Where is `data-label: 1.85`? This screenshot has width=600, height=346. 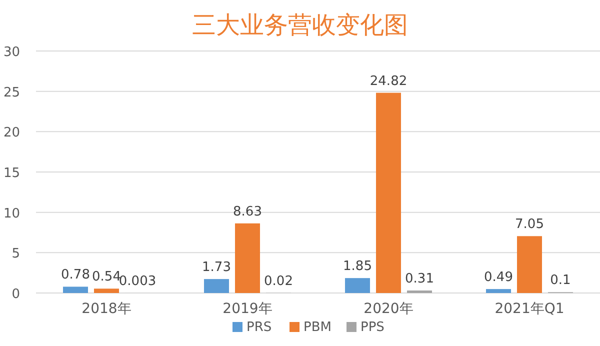
data-label: 1.85 is located at coordinates (357, 266).